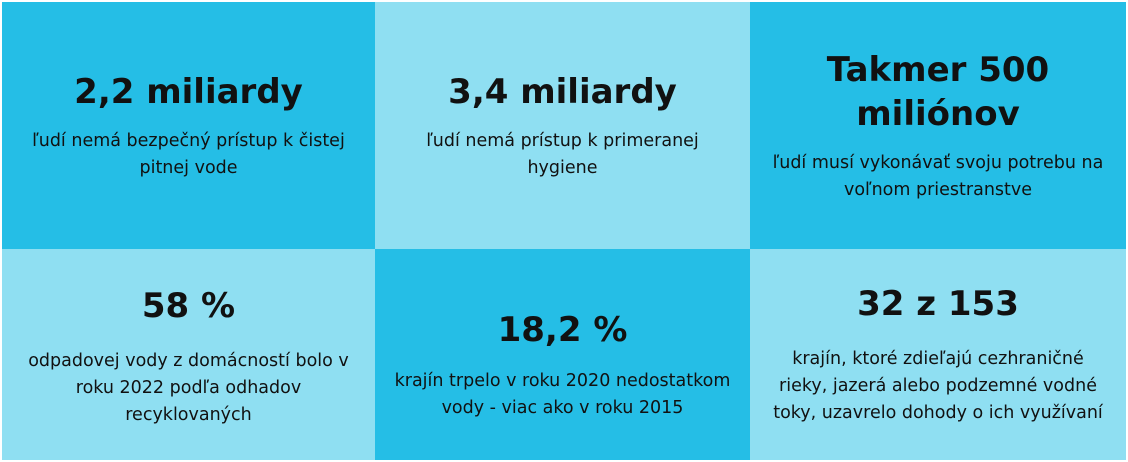  What do you see at coordinates (562, 329) in the screenshot?
I see `stat-value: 18,2 %` at bounding box center [562, 329].